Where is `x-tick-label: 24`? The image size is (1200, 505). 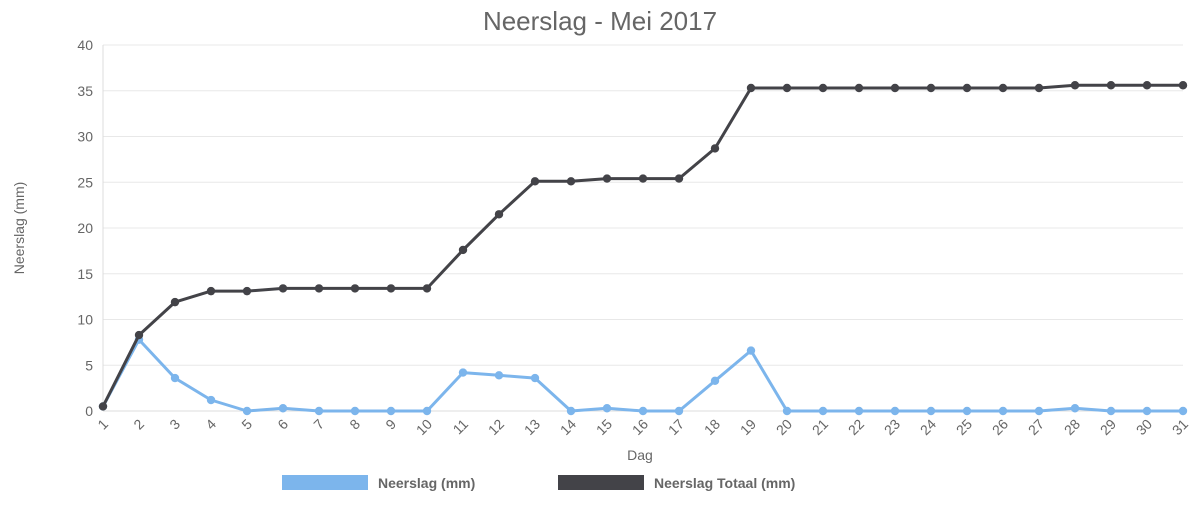
x-tick-label: 24 is located at coordinates (928, 427).